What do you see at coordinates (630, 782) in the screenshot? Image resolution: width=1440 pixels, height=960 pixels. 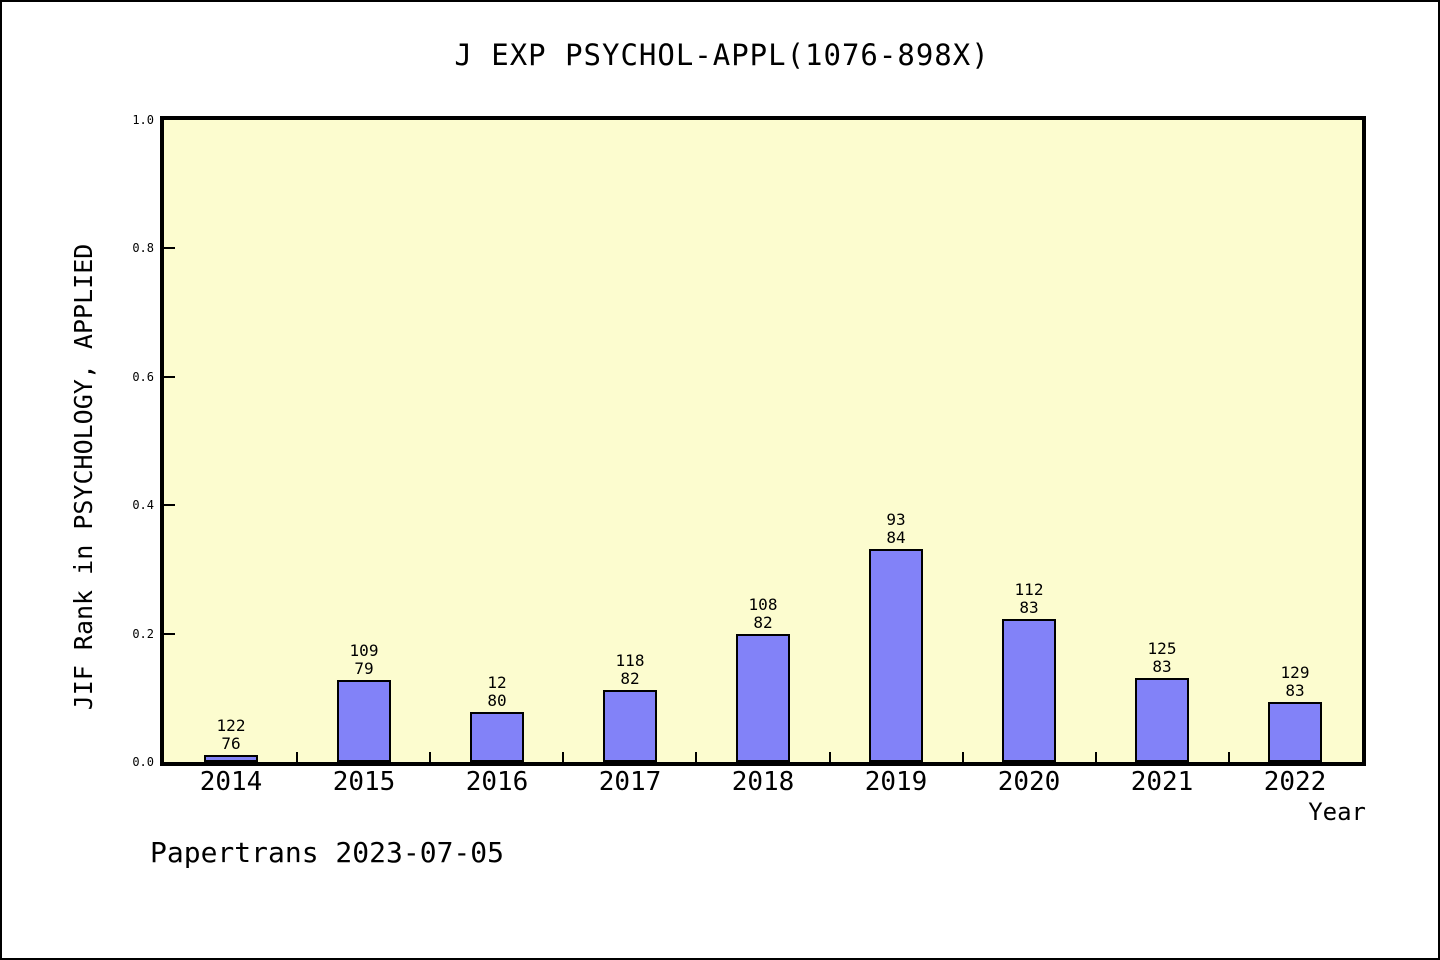 I see `x-tick-label: 2017` at bounding box center [630, 782].